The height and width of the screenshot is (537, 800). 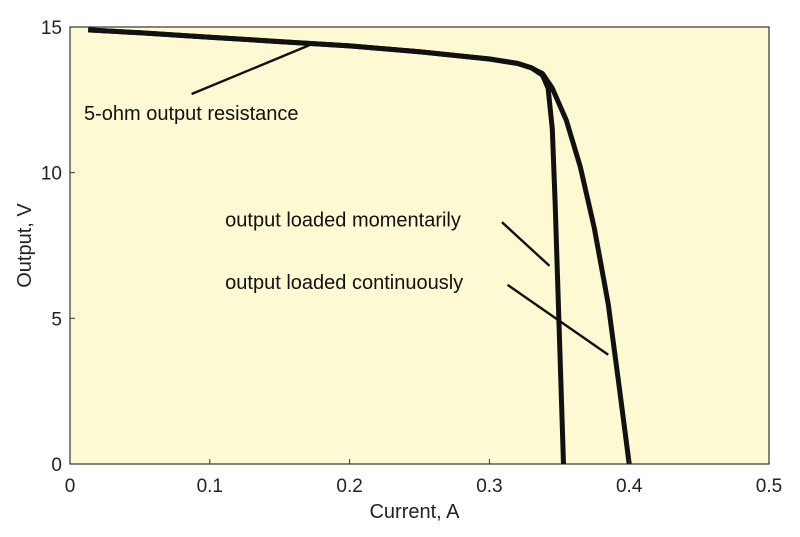 What do you see at coordinates (489, 486) in the screenshot?
I see `x-tick-label: 0.3` at bounding box center [489, 486].